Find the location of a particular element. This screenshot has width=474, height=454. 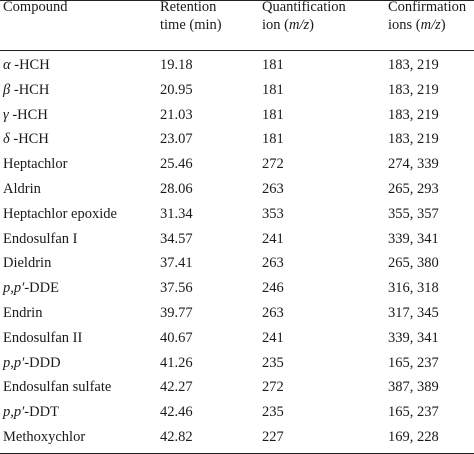

cell-confirmation-ions: 265, 380 is located at coordinates (413, 263).